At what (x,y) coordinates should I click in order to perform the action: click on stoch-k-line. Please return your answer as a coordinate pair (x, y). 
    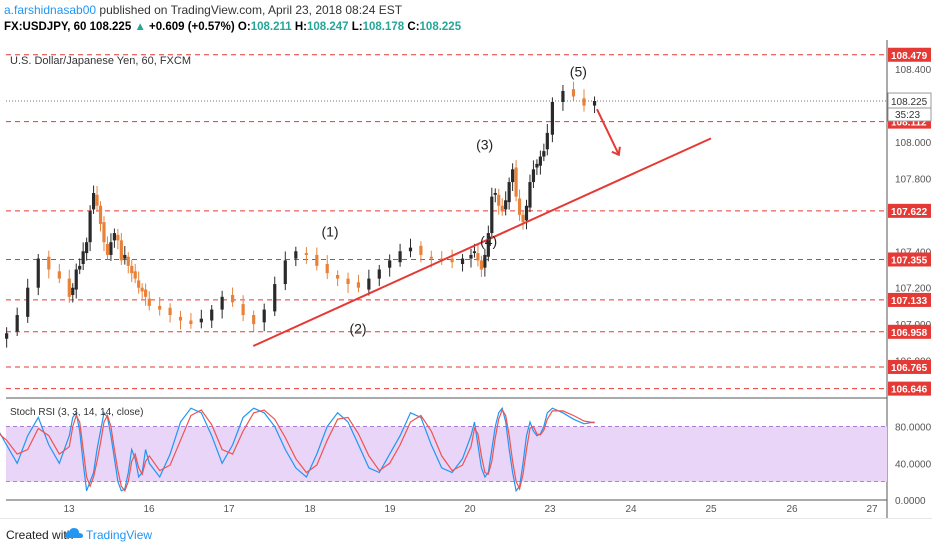
    Looking at the image, I should click on (297, 449).